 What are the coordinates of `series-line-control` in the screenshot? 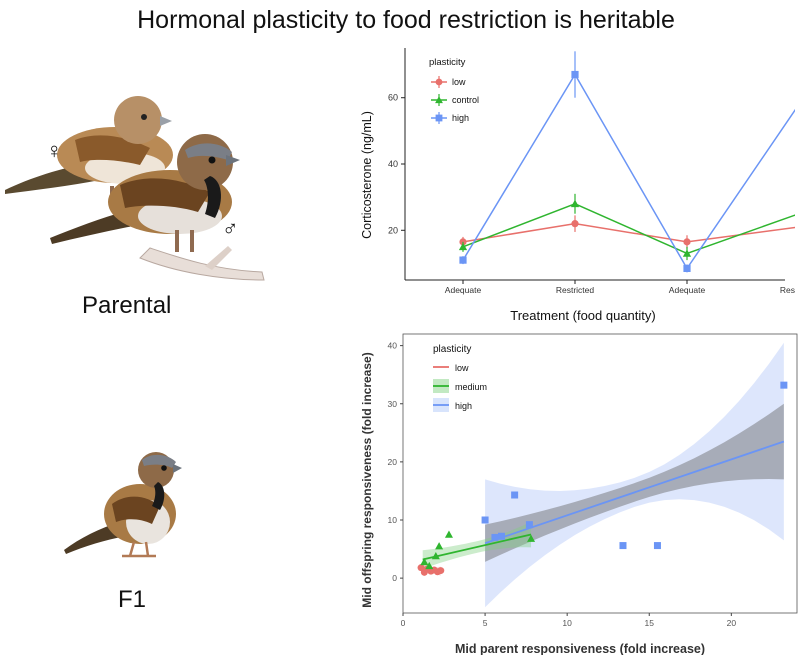 It's located at (628, 228).